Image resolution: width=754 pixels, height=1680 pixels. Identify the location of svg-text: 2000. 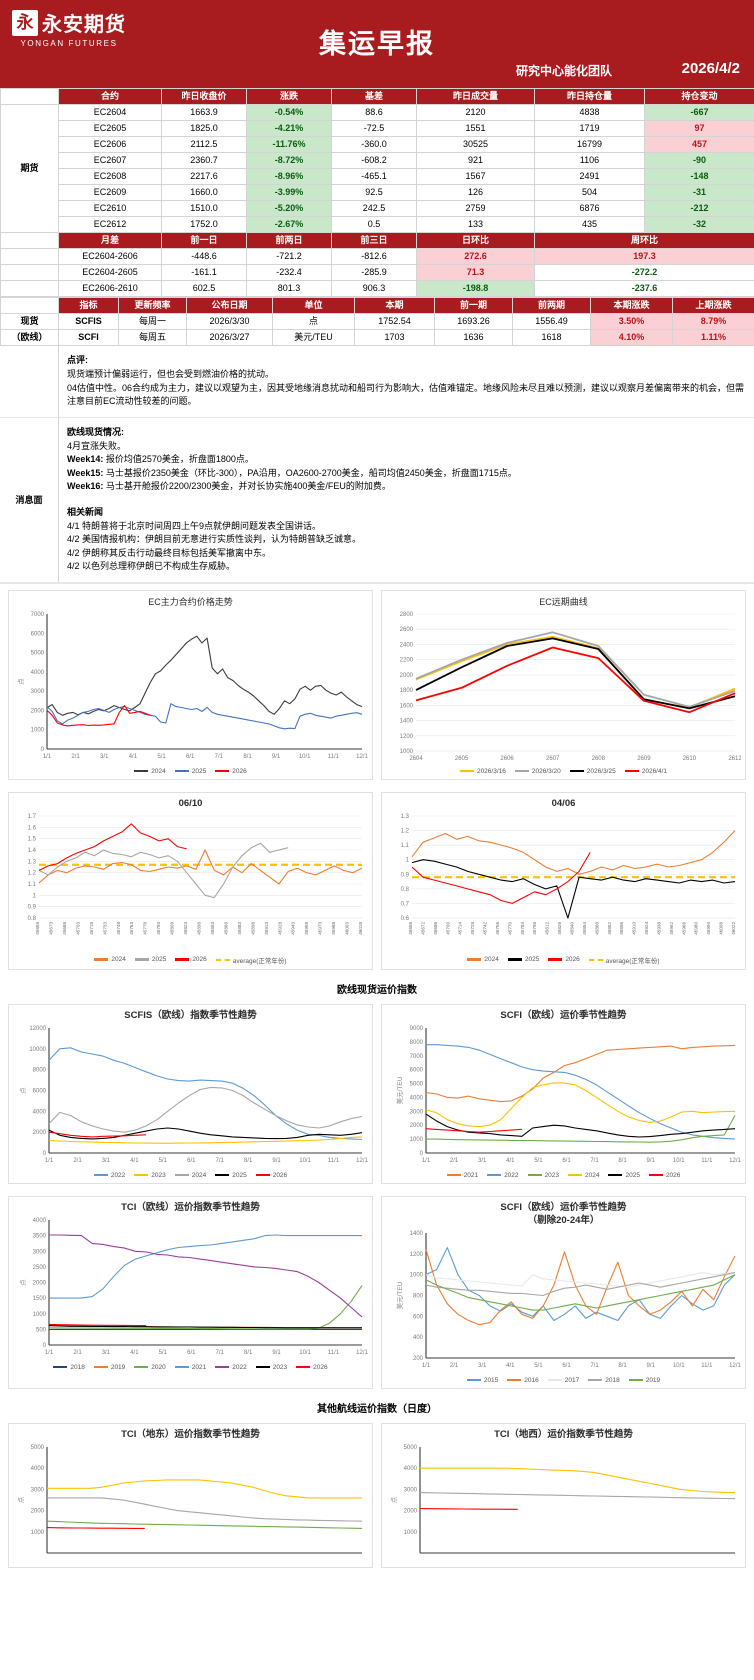
(38, 711).